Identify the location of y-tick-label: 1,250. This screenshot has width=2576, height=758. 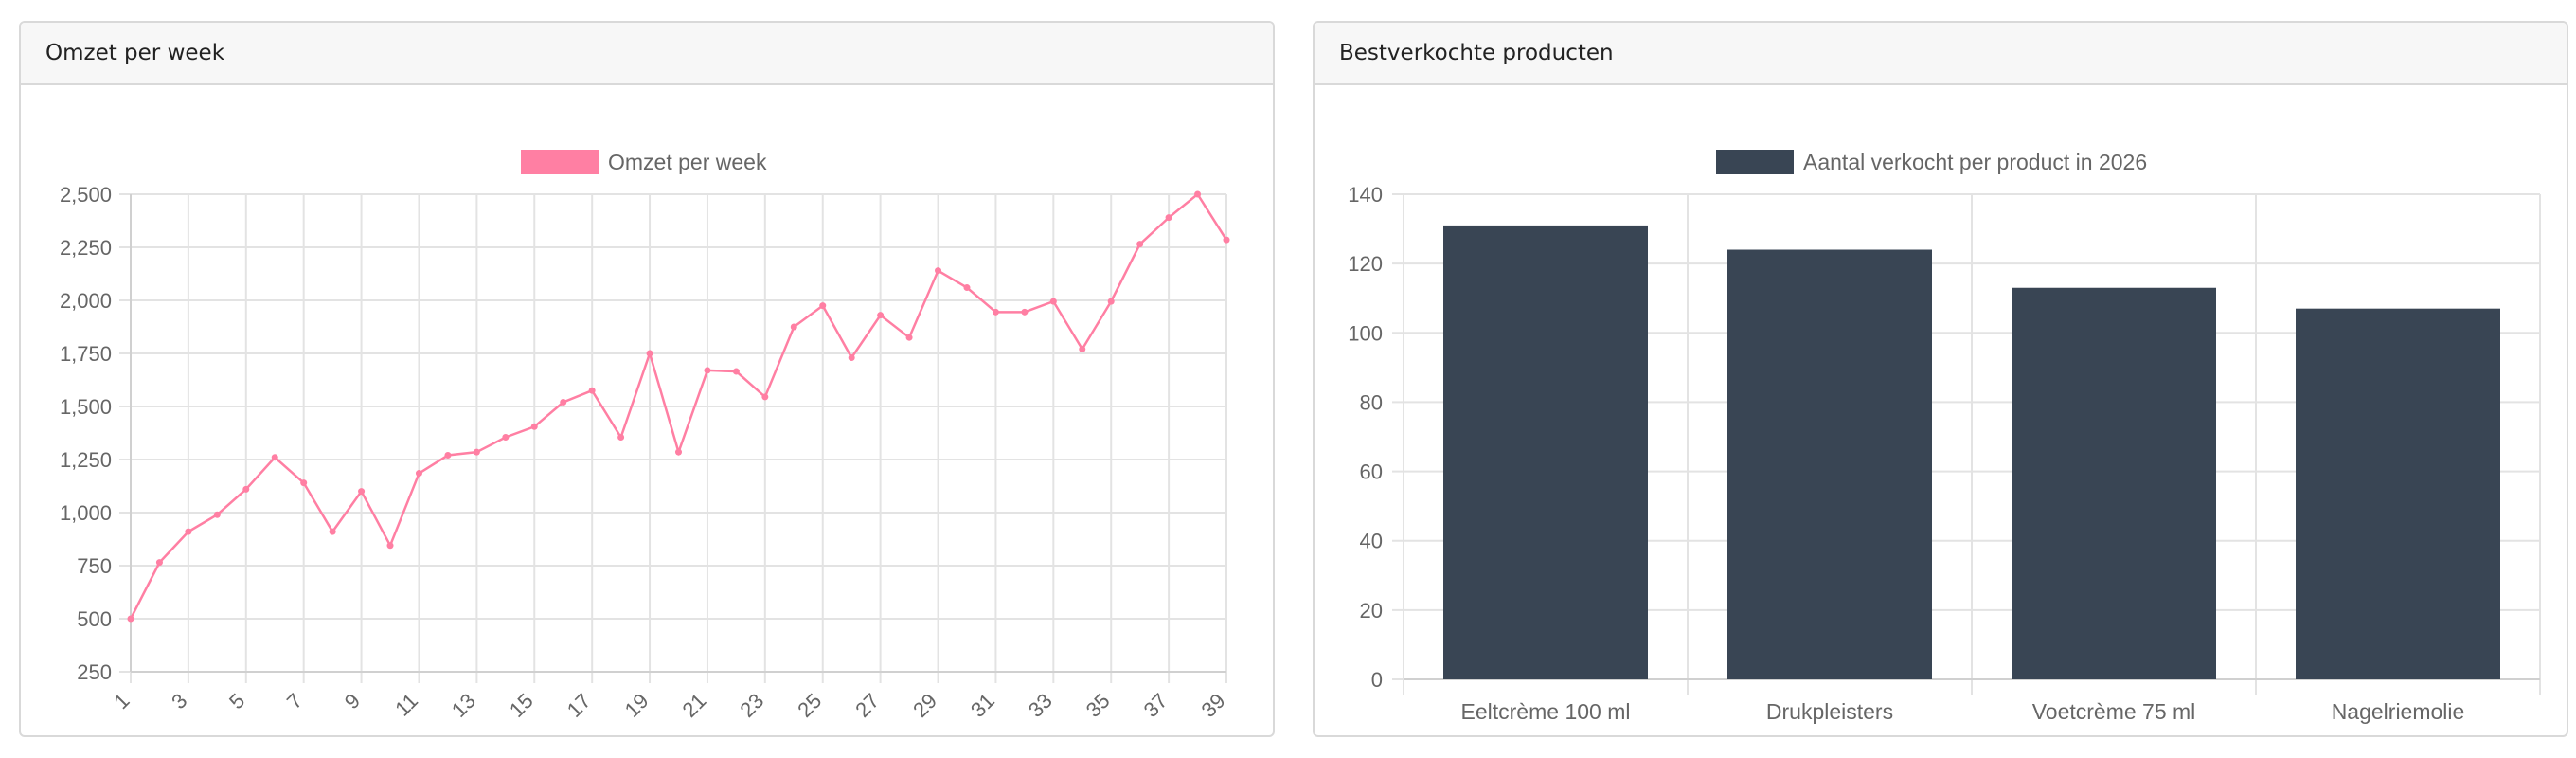
(86, 460).